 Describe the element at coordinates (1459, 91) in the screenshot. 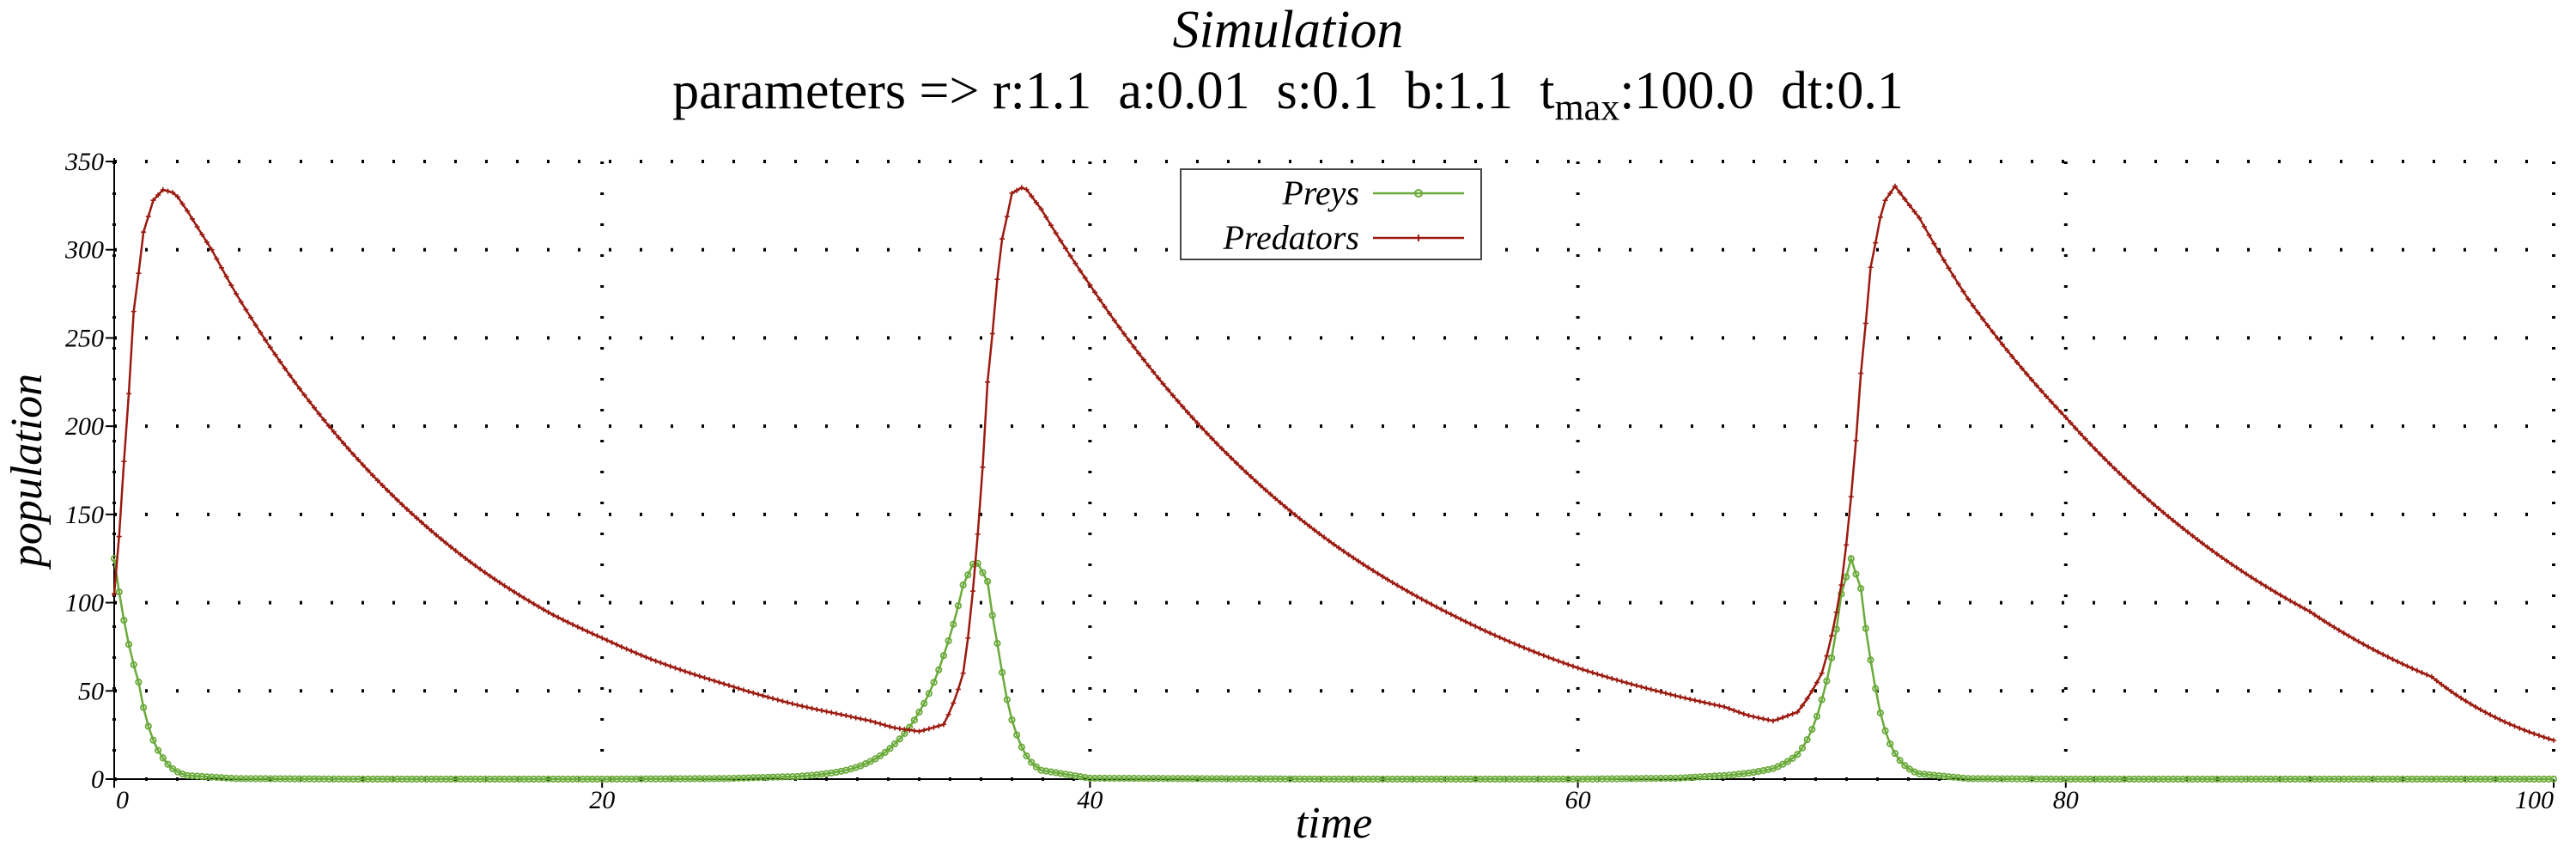

I see `parameter-item: b:1.1` at that location.